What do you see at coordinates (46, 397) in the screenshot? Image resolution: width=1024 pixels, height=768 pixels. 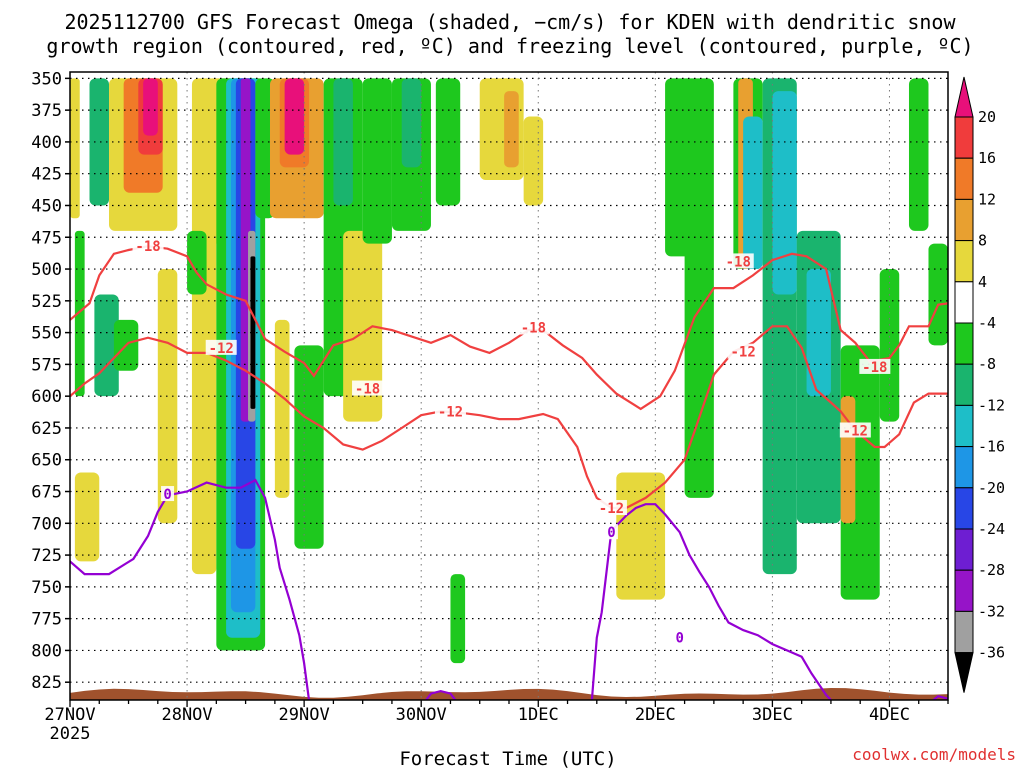 I see `y-tick-label: 600` at bounding box center [46, 397].